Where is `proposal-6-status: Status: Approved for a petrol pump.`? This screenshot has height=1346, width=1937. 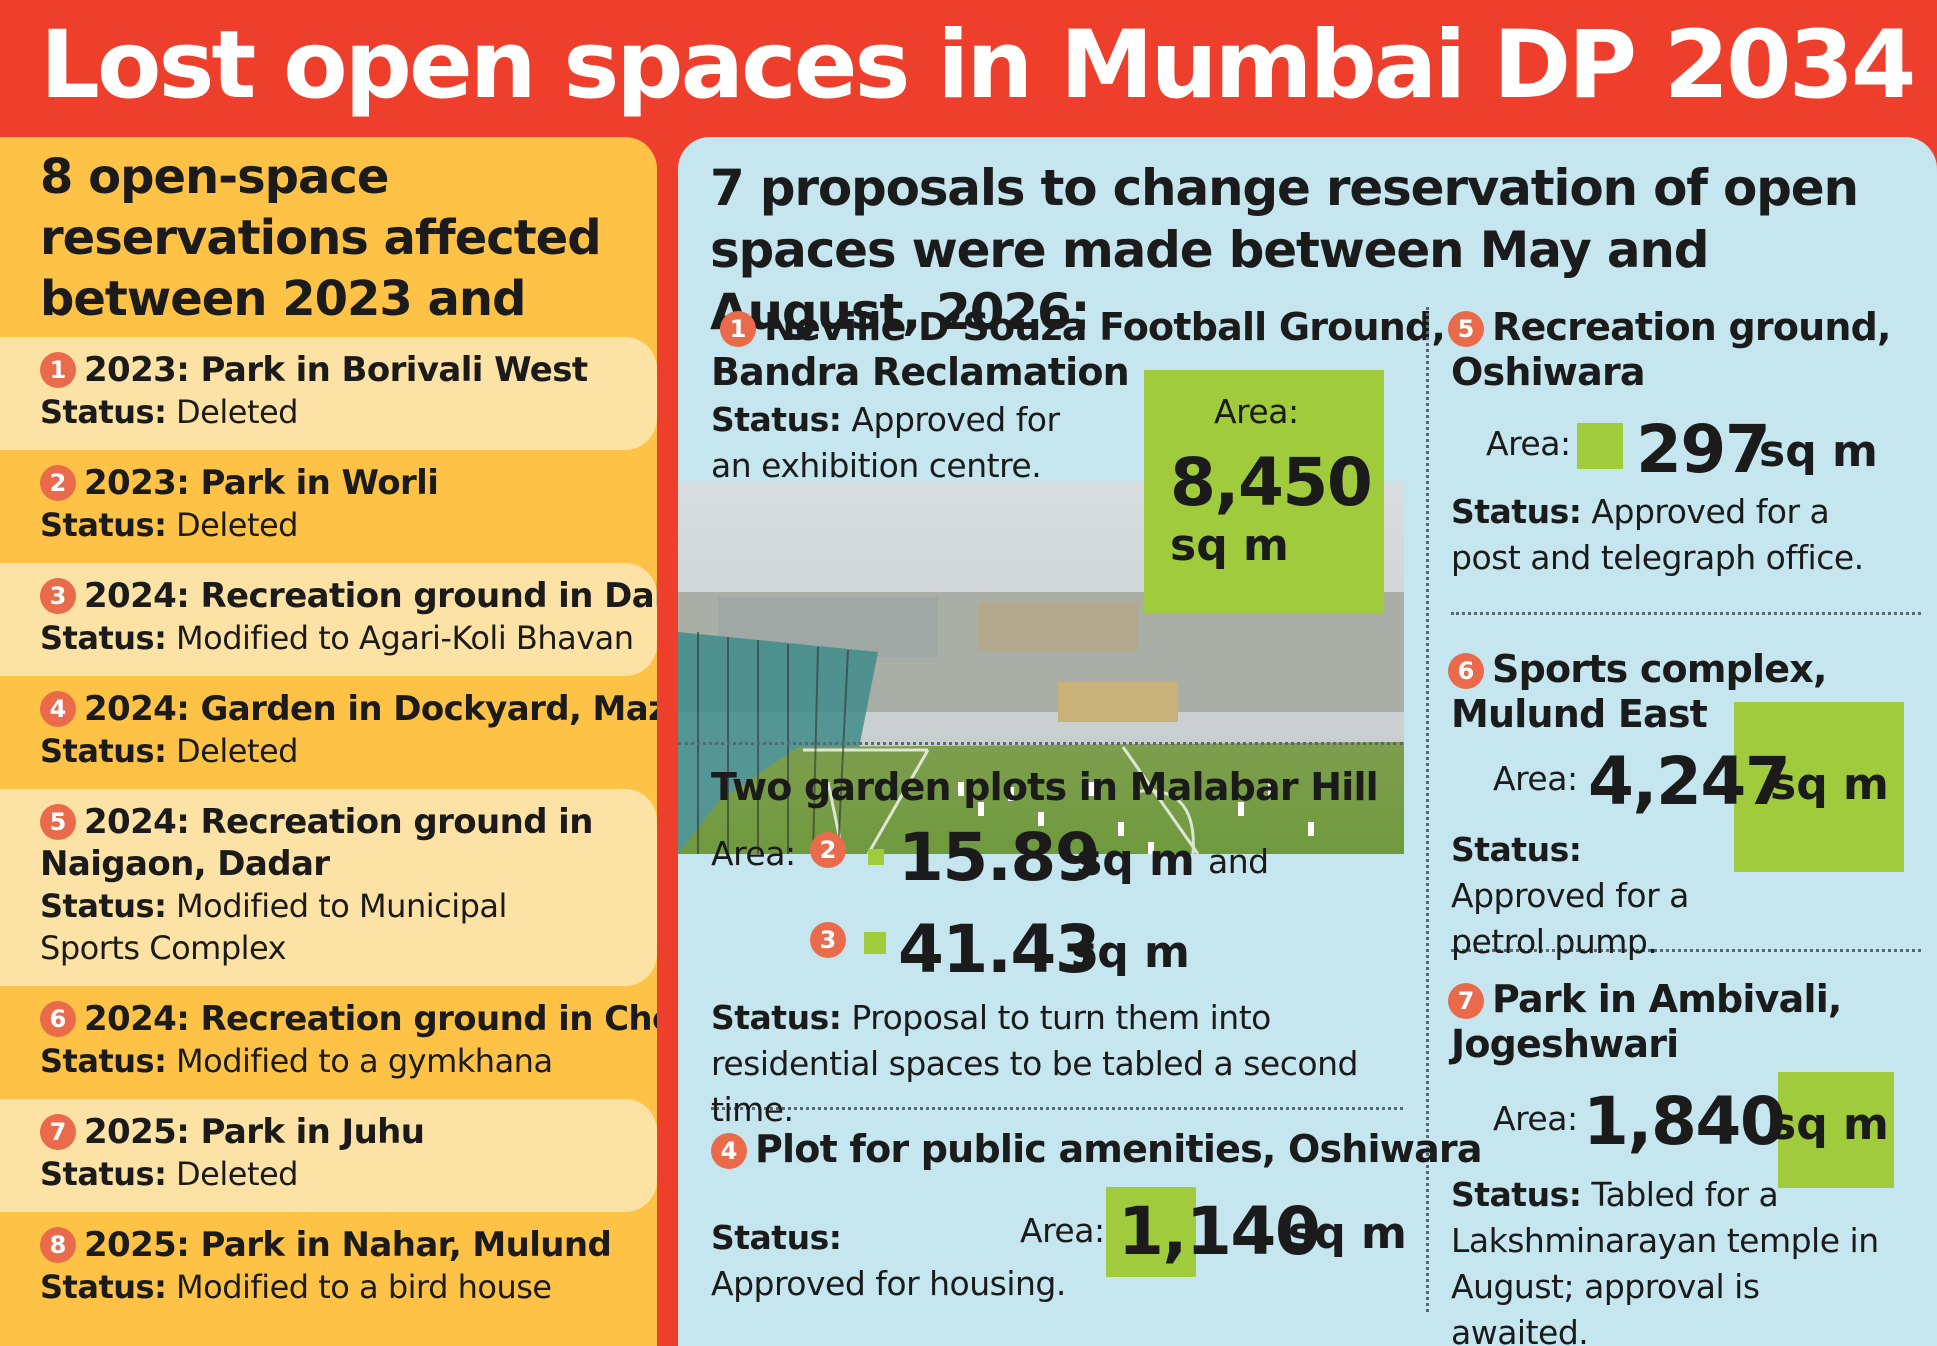
proposal-6-status: Status: Approved for a petrol pump. is located at coordinates (1570, 895).